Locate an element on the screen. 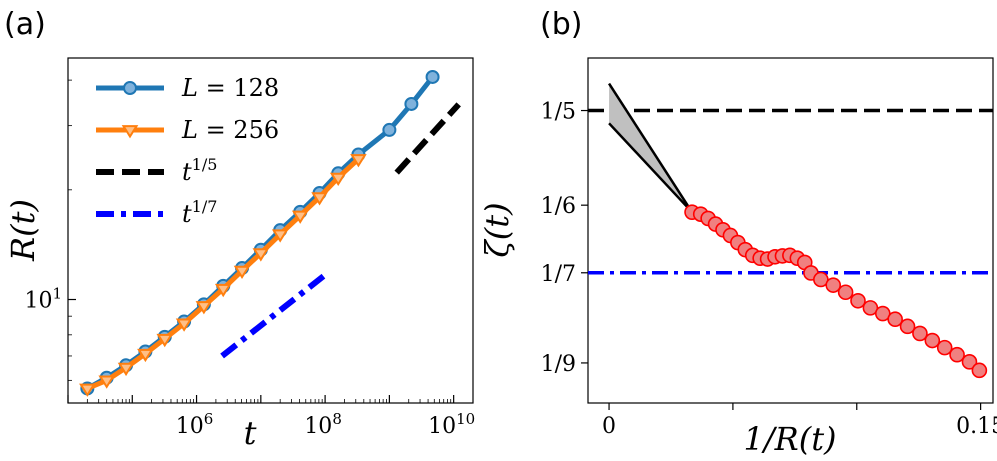 The height and width of the screenshot is (461, 997). x-tick-label: 0.15 is located at coordinates (976, 426).